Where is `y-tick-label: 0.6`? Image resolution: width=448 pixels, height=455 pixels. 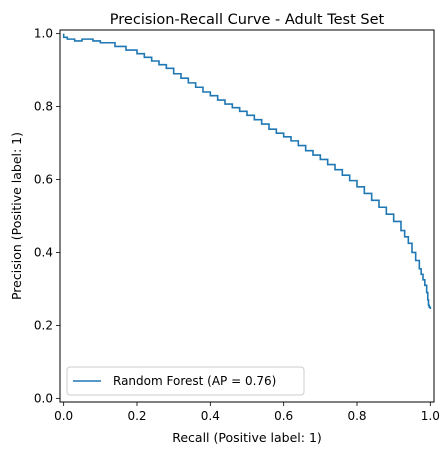
y-tick-label: 0.6 is located at coordinates (43, 180).